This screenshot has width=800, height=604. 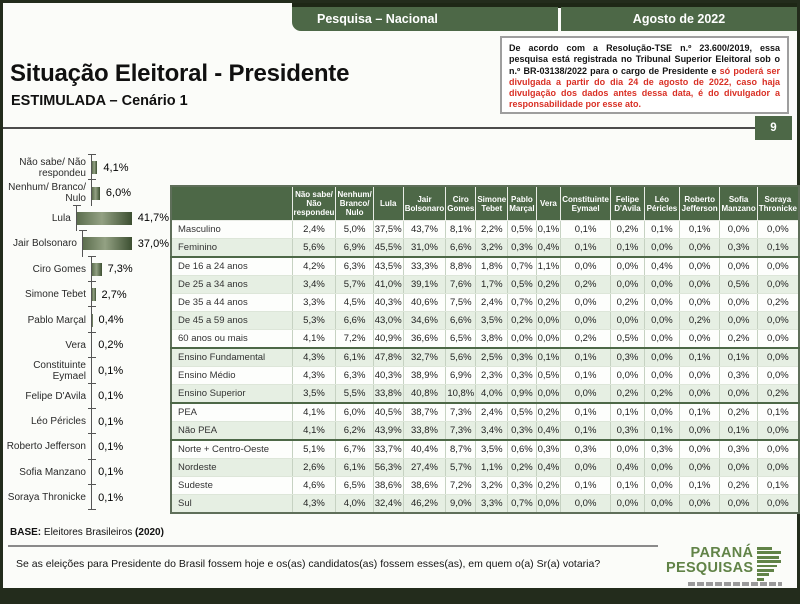 I want to click on chart-row: Constituinte Eymael 0,1%, so click(x=86, y=370).